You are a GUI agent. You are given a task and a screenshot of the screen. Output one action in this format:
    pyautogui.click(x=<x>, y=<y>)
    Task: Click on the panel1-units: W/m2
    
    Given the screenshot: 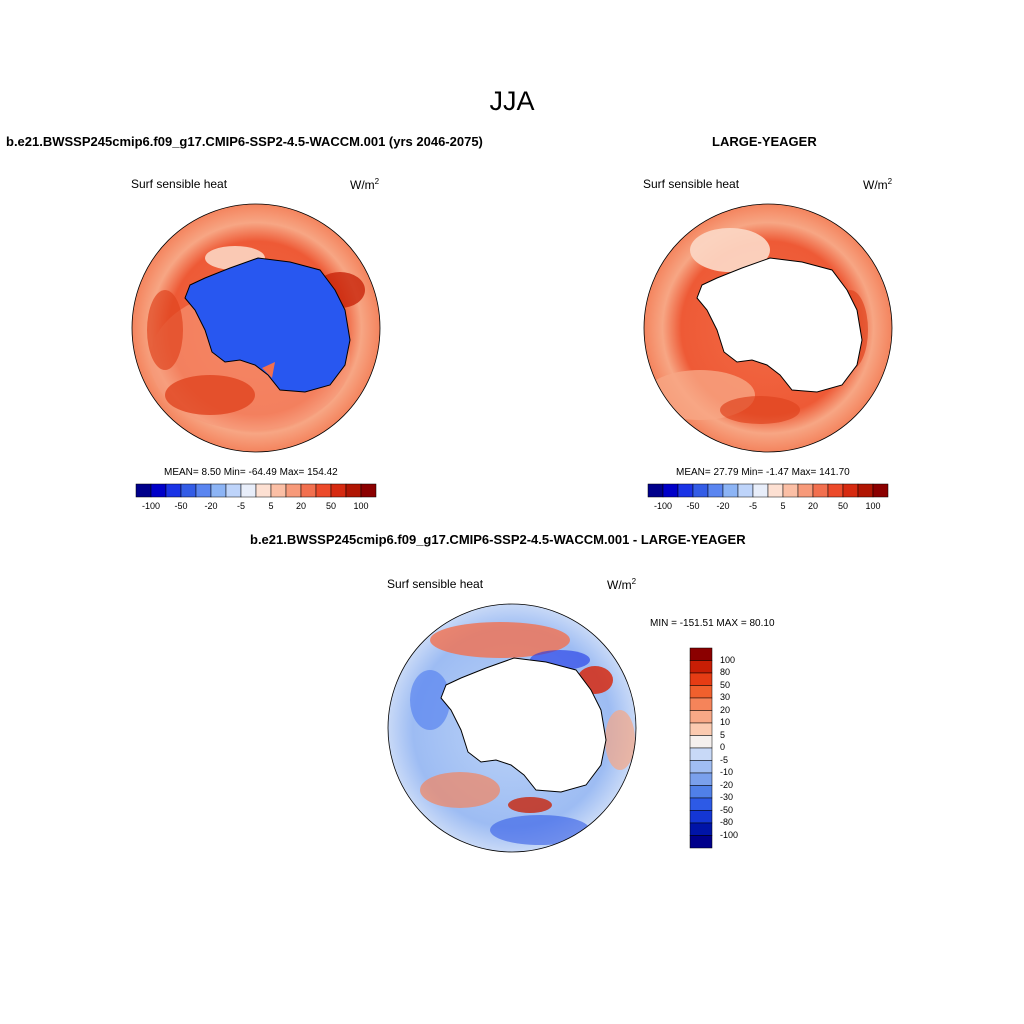 What is the action you would take?
    pyautogui.click(x=365, y=184)
    